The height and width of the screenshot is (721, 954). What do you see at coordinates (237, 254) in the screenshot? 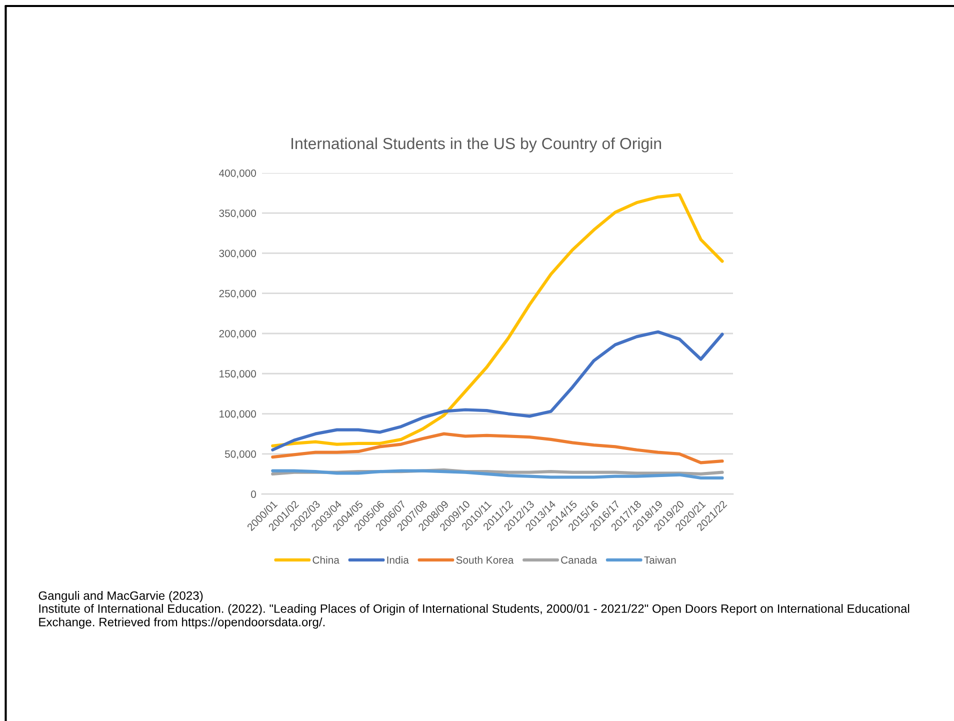
I see `y-tick-label: 300,000` at bounding box center [237, 254].